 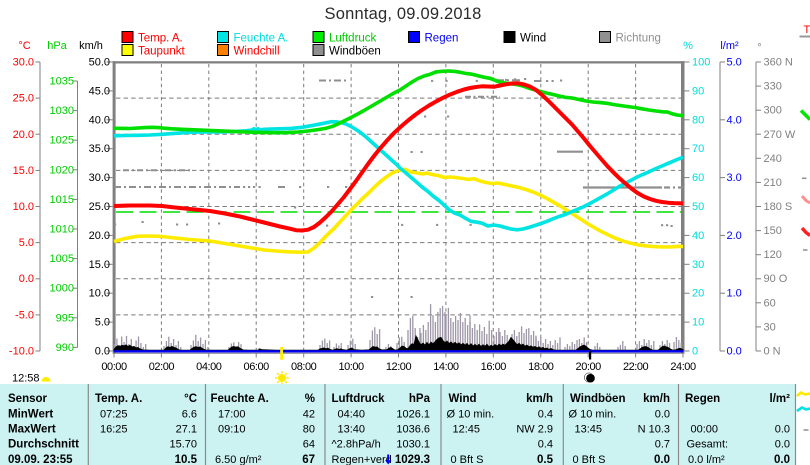 I want to click on svg-text: km/h, so click(x=539, y=399).